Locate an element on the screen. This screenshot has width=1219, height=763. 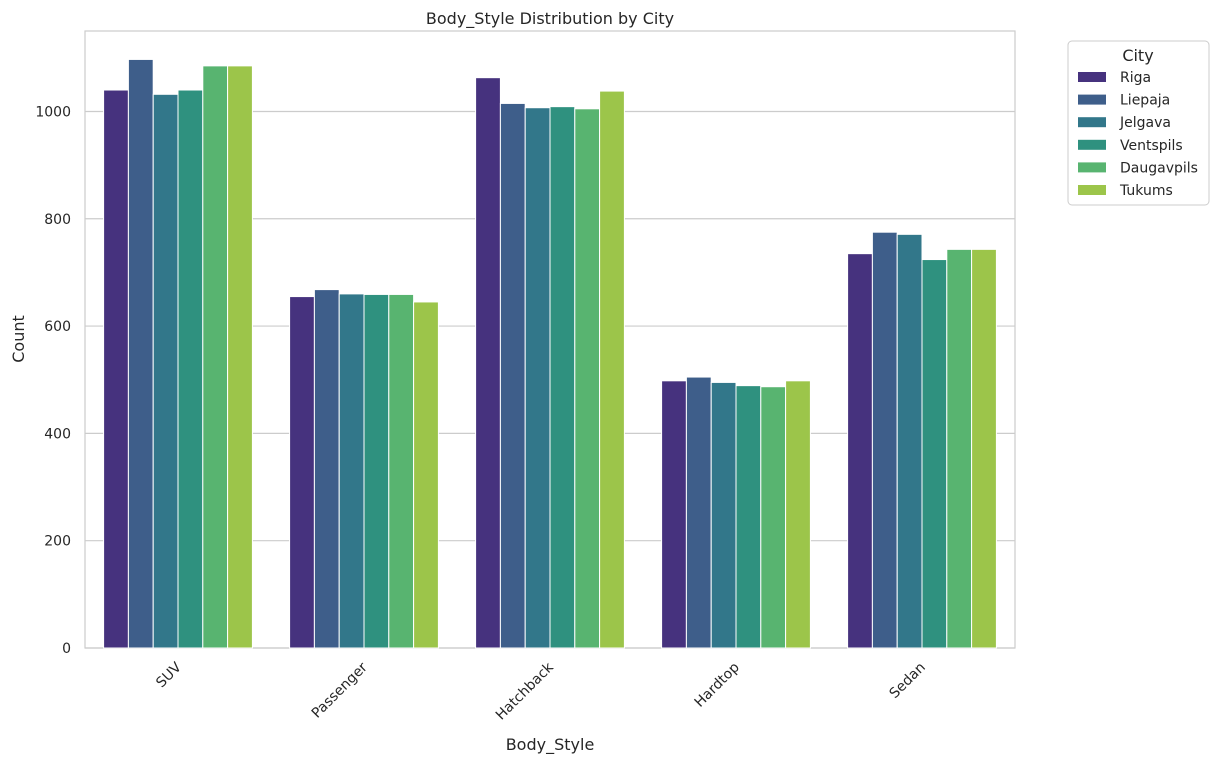
legend-label: Riga is located at coordinates (1135, 78).